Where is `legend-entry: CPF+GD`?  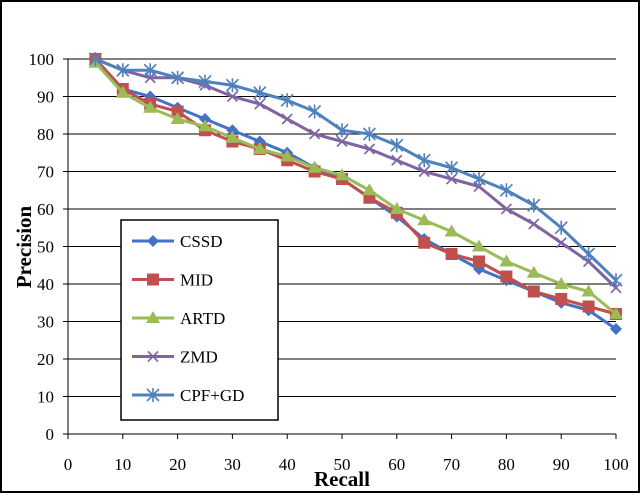 legend-entry: CPF+GD is located at coordinates (188, 395).